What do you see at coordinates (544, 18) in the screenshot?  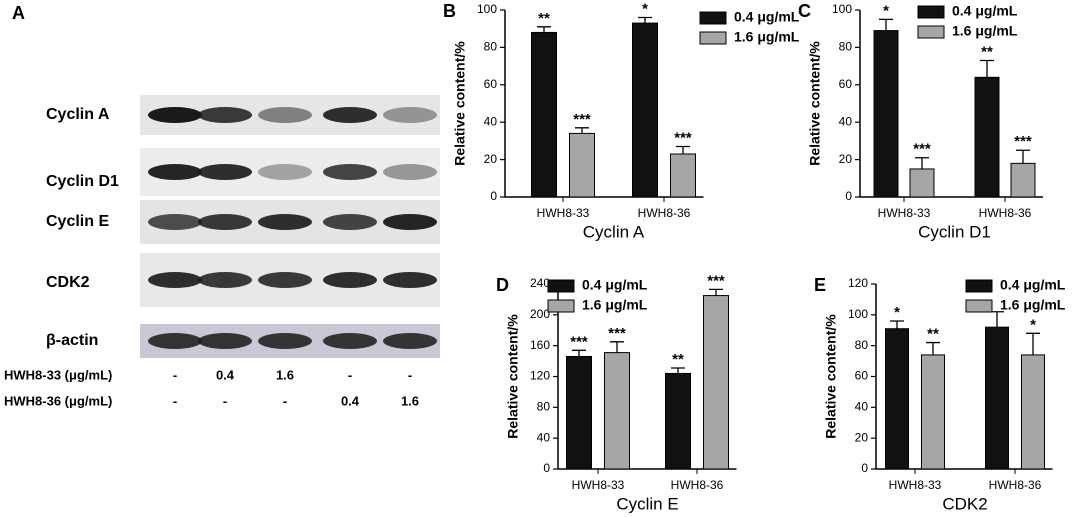 I see `significance-label: **` at bounding box center [544, 18].